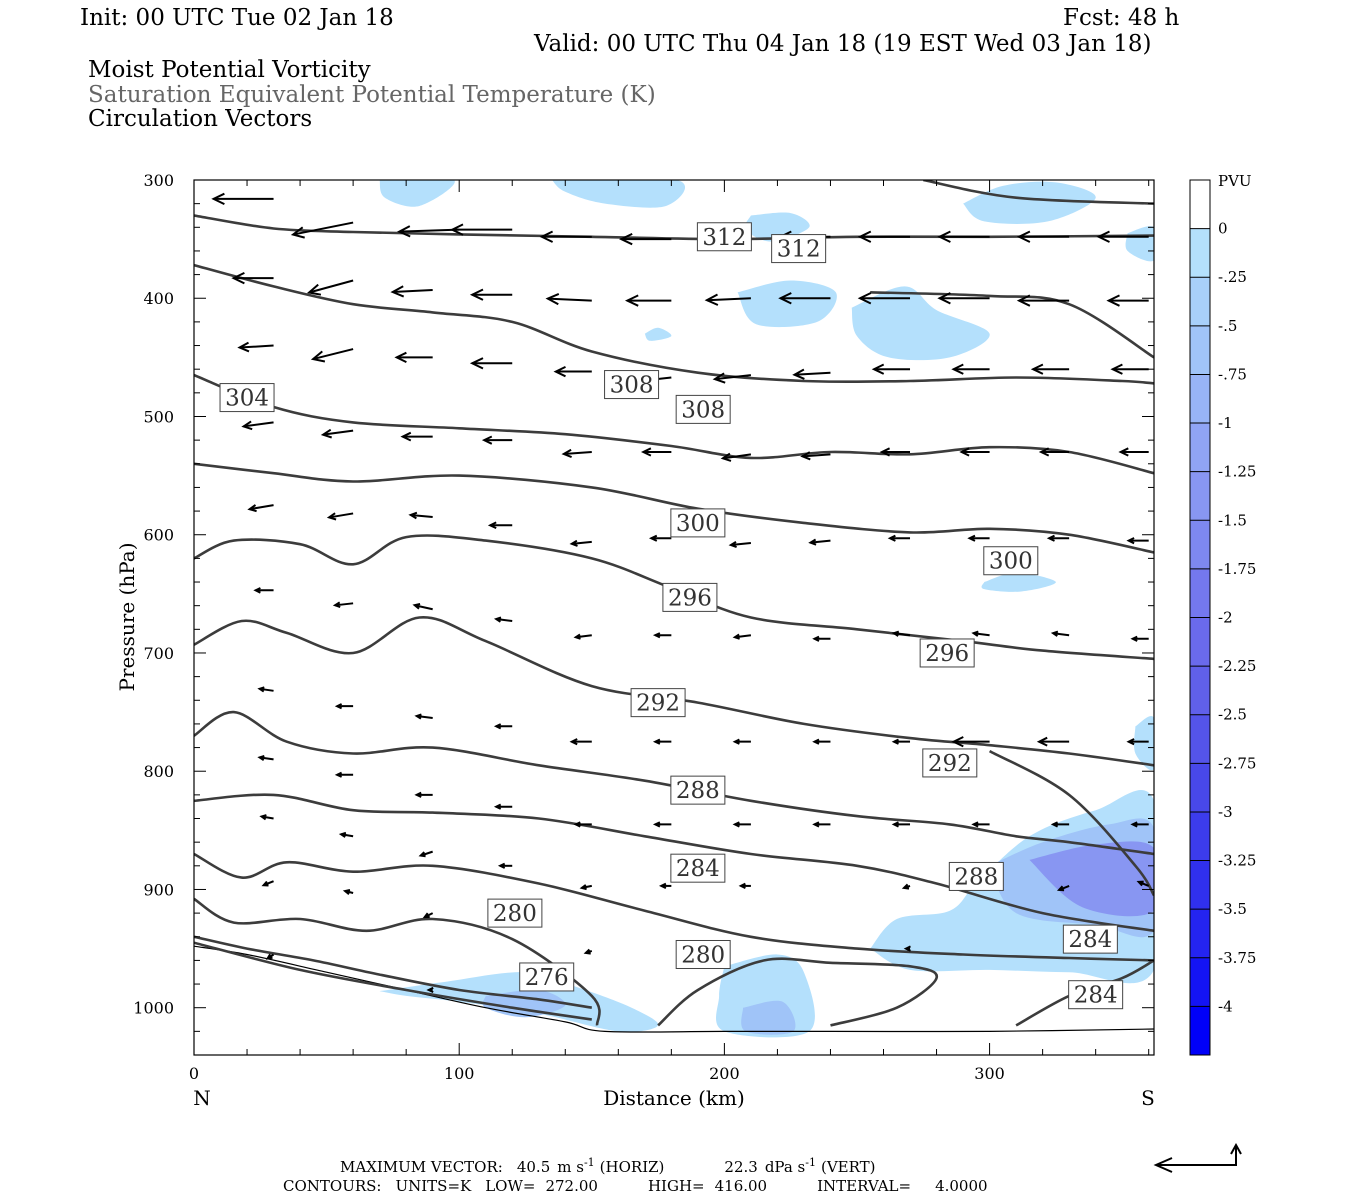 This screenshot has height=1200, width=1350. I want to click on colorbar-tick-label: -.25, so click(1232, 277).